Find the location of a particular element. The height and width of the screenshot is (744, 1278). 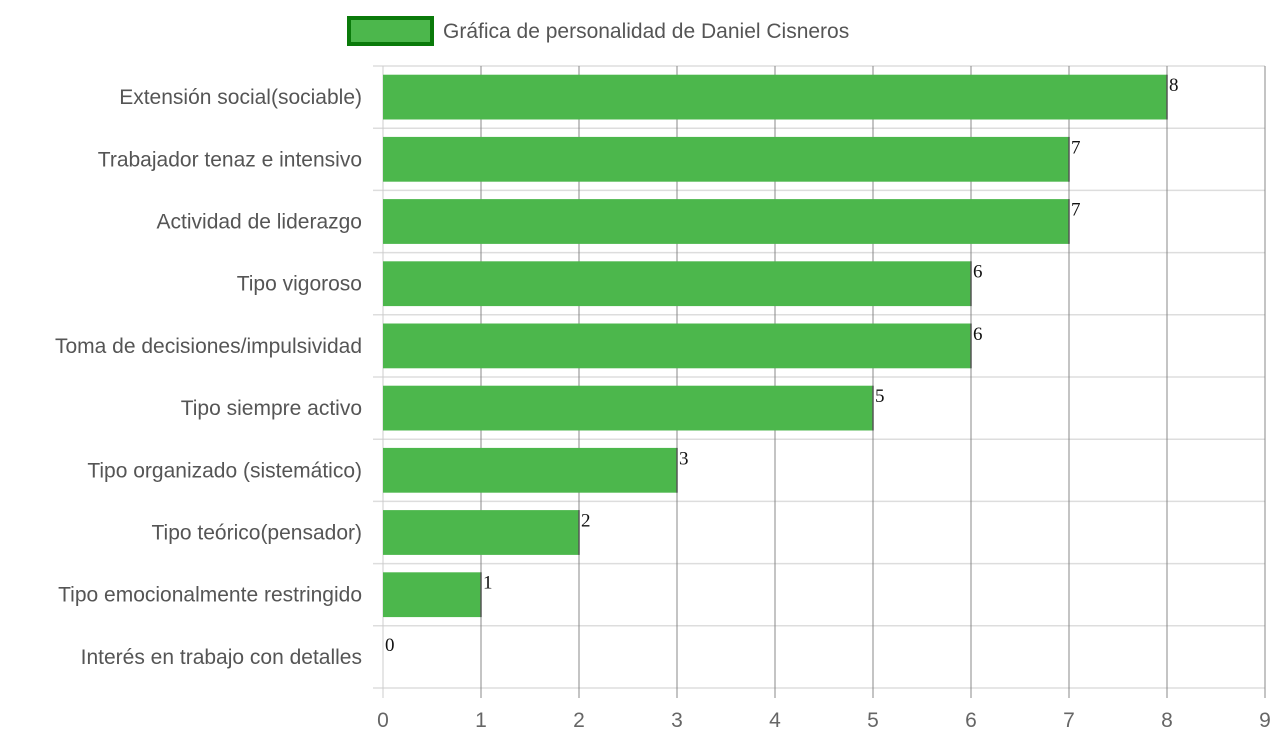

category-label: Tipo organizado (sistemático) is located at coordinates (224, 470).